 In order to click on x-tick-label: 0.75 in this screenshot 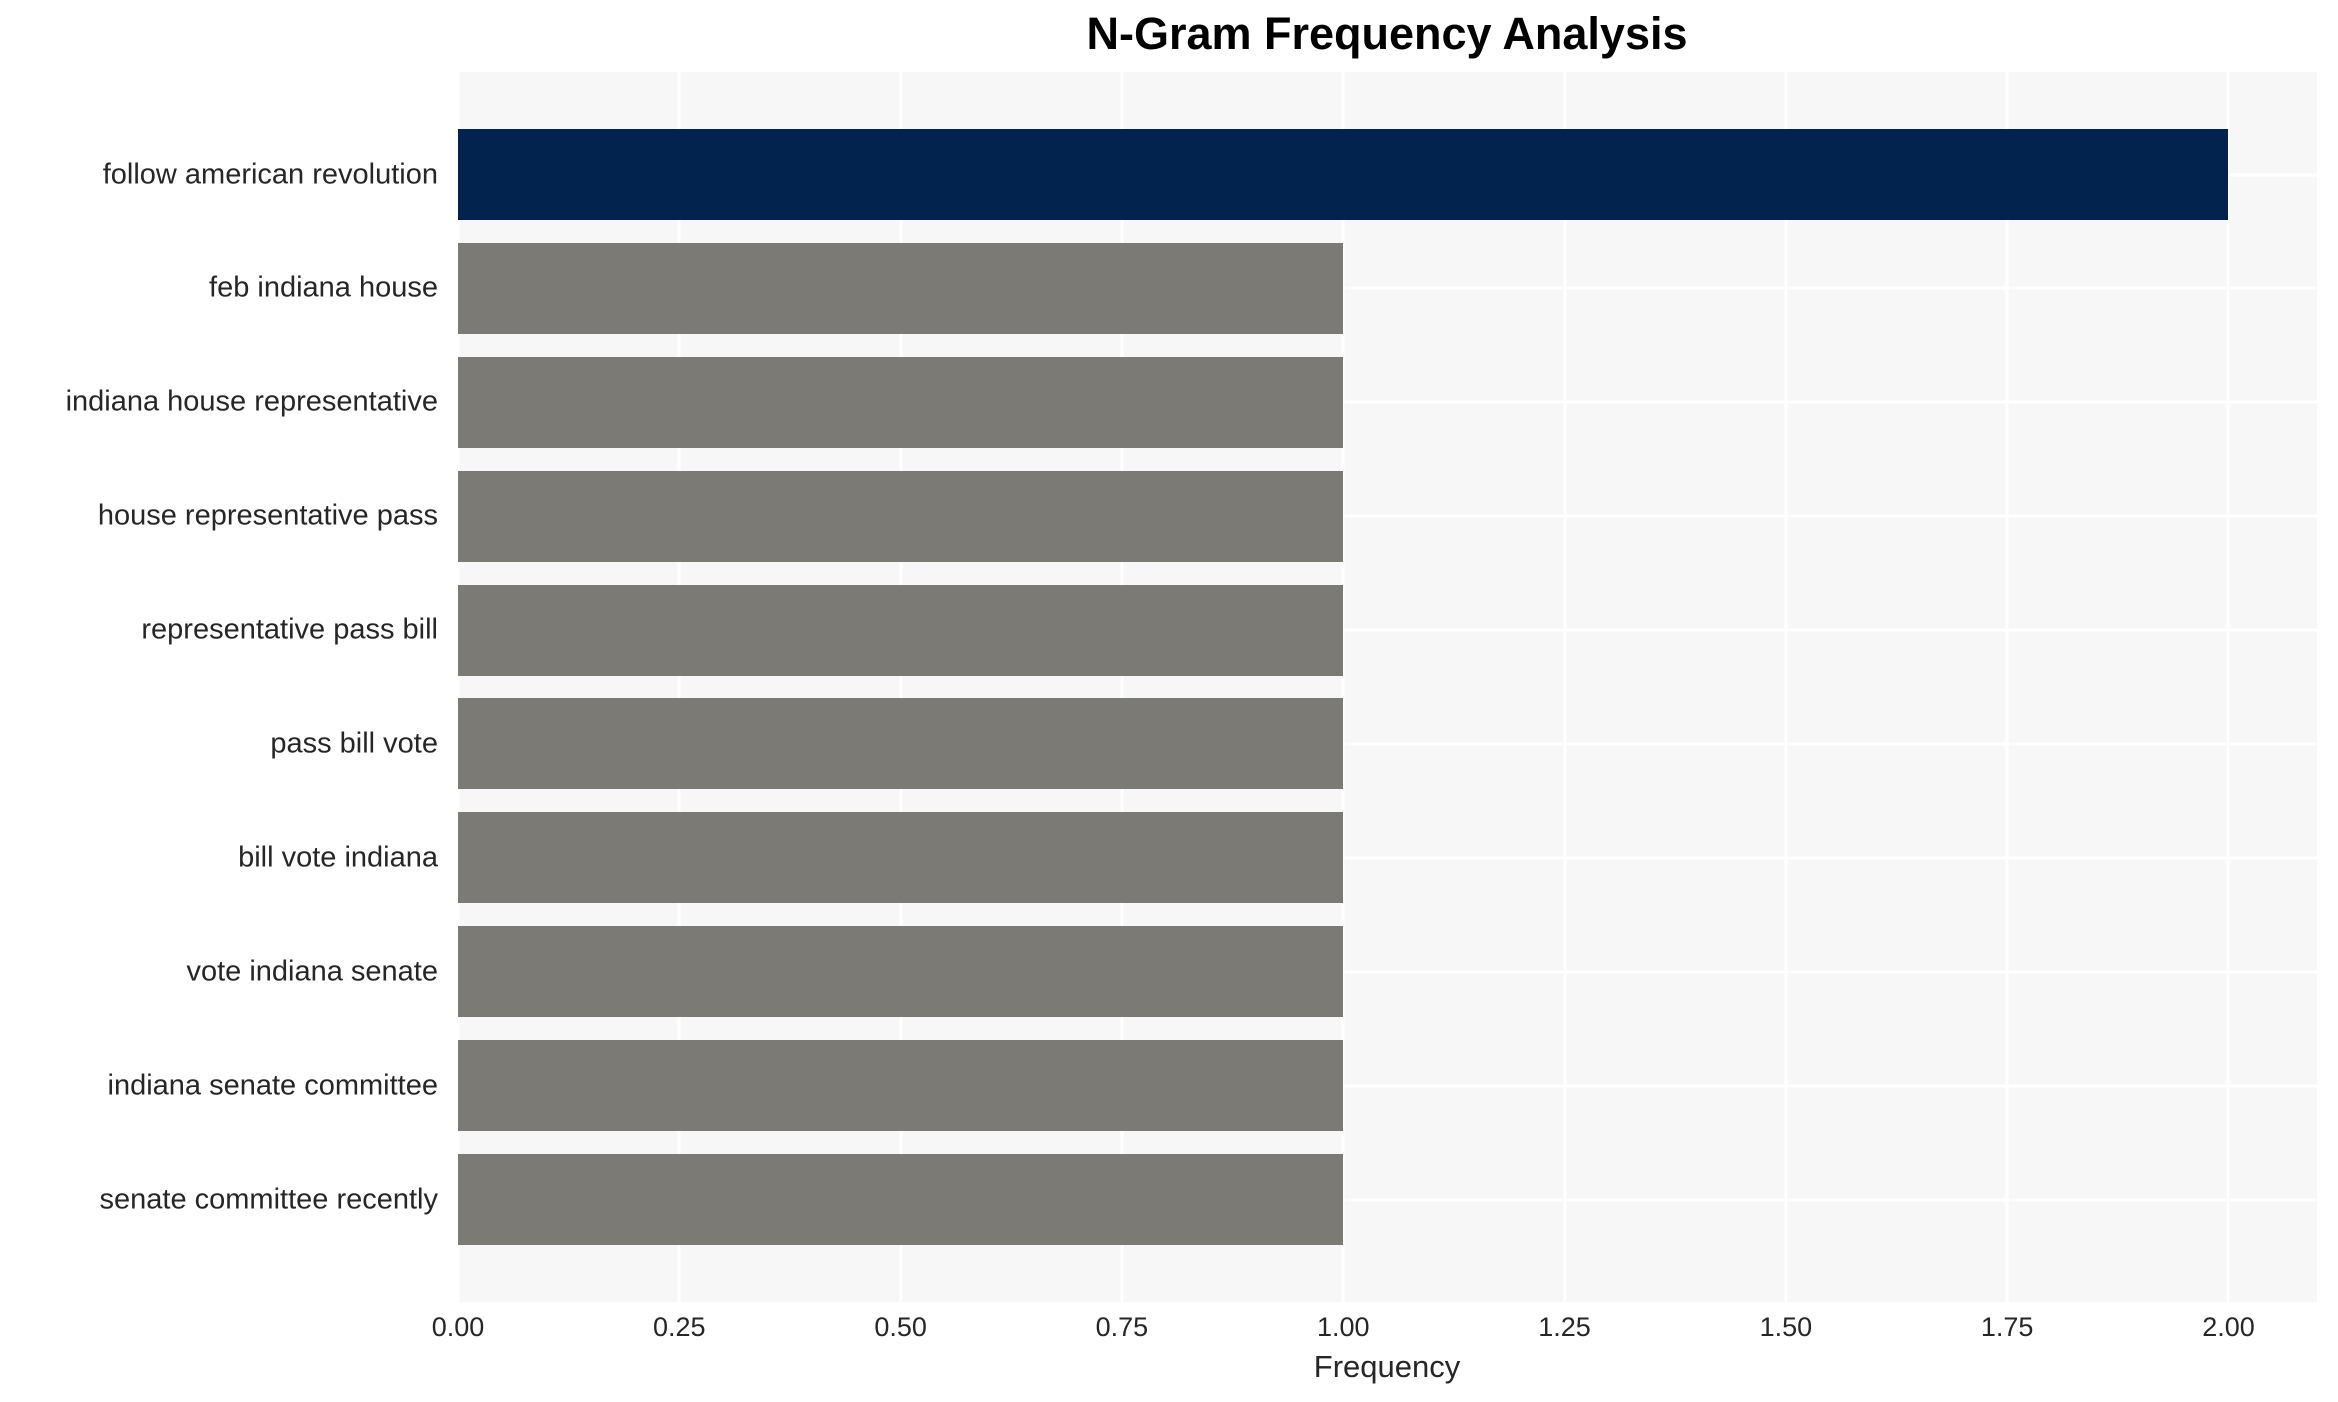, I will do `click(1122, 1327)`.